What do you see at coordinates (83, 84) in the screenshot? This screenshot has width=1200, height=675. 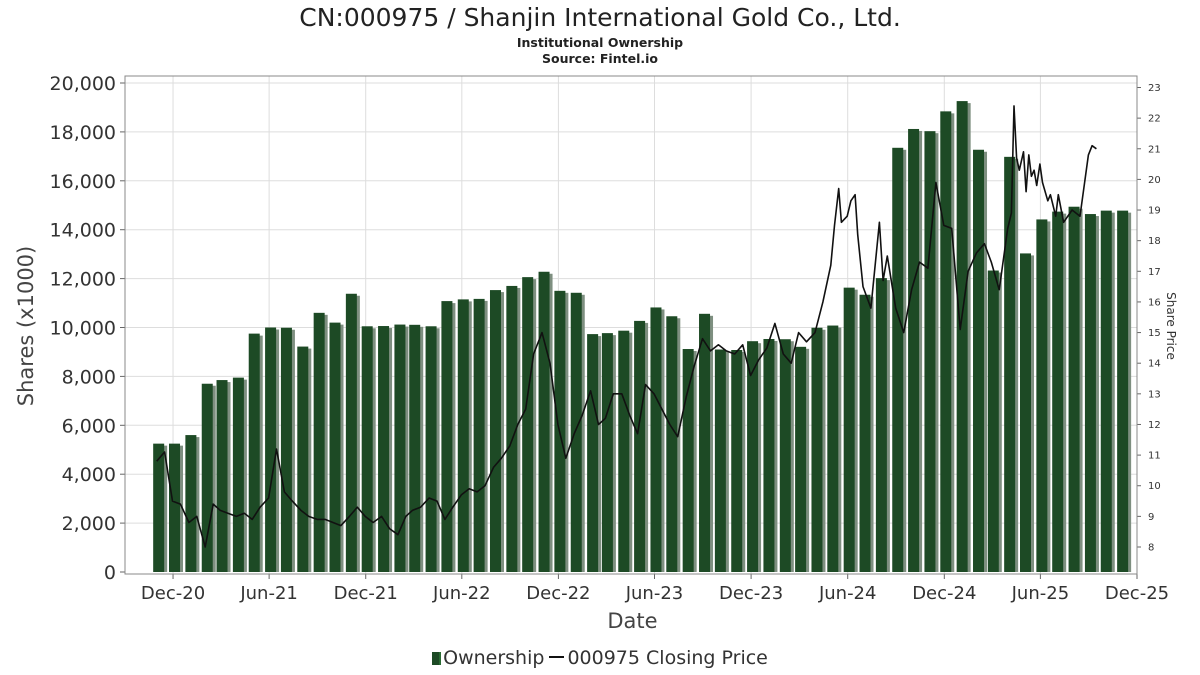 I see `y-tick-label: 20,000` at bounding box center [83, 84].